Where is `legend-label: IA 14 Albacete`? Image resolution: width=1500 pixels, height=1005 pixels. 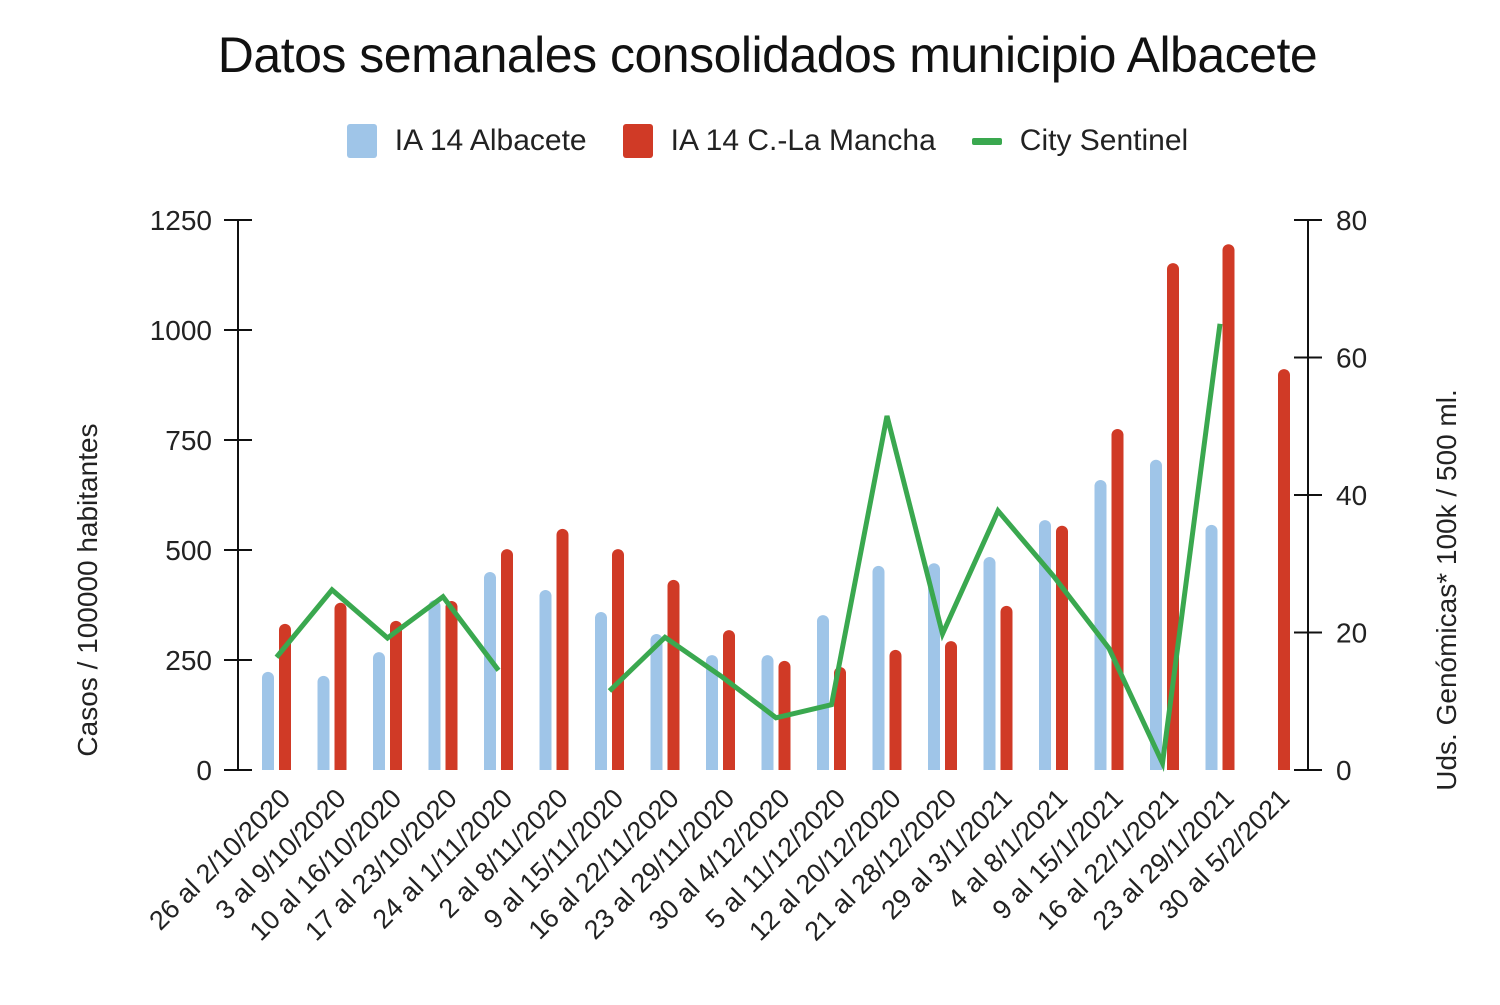
legend-label: IA 14 Albacete is located at coordinates (490, 140).